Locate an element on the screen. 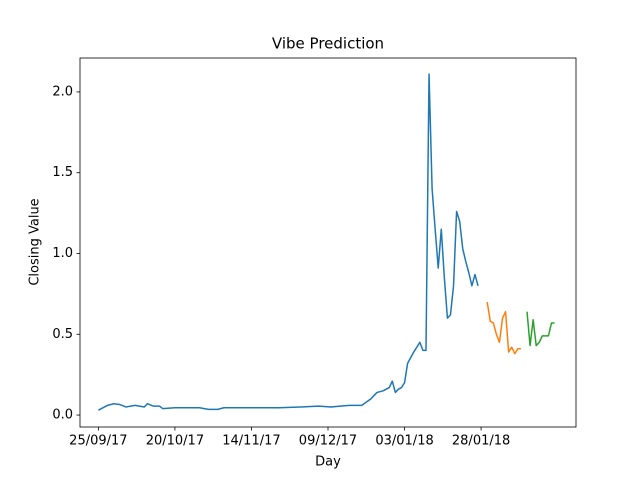 The image size is (640, 480). x-tick-label: 14/11/17 is located at coordinates (251, 441).